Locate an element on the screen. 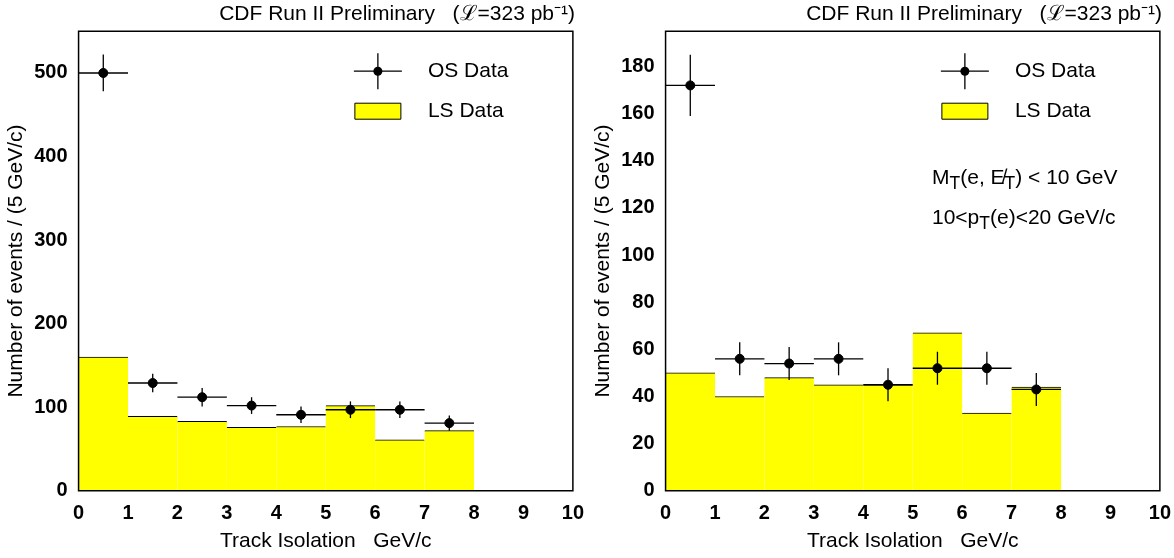  y-tick-label: 200 is located at coordinates (51, 322).